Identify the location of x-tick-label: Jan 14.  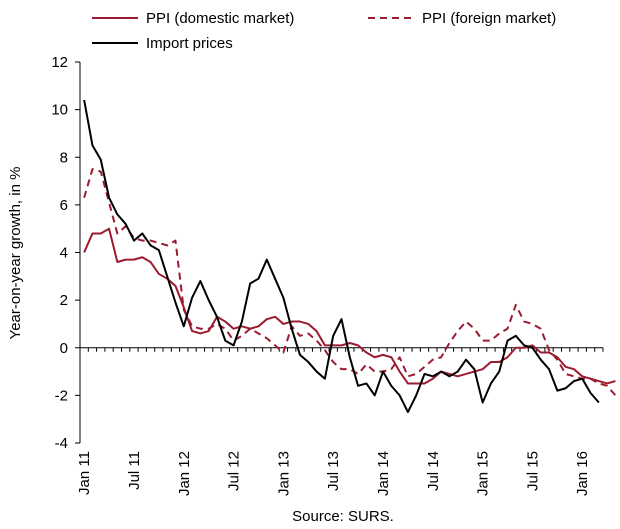
(383, 473).